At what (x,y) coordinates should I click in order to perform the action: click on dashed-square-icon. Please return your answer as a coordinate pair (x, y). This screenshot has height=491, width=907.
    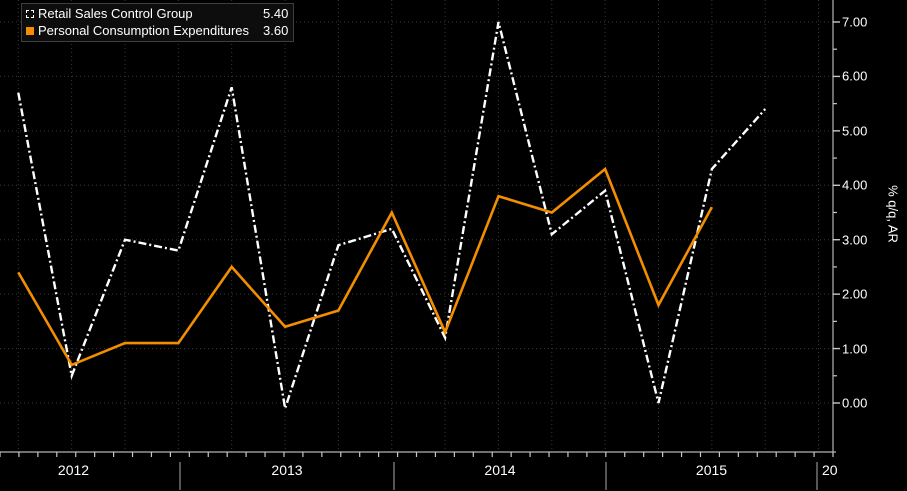
    Looking at the image, I should click on (30, 13).